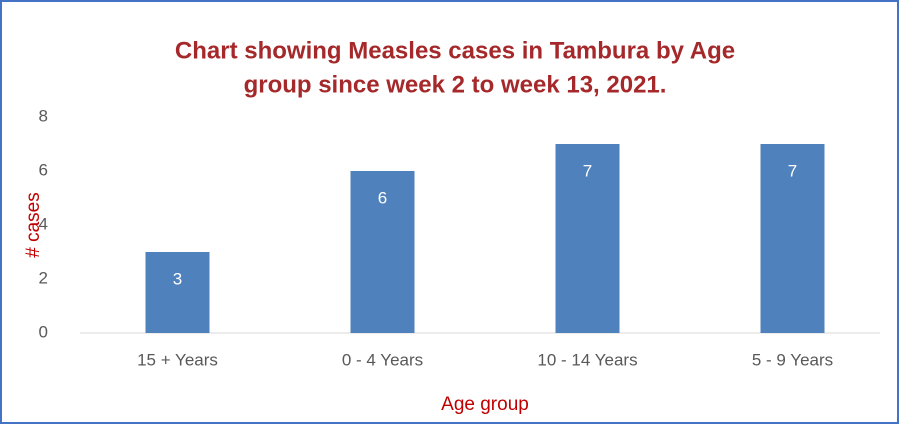 The width and height of the screenshot is (900, 425). I want to click on y-tick-label: 8, so click(43, 115).